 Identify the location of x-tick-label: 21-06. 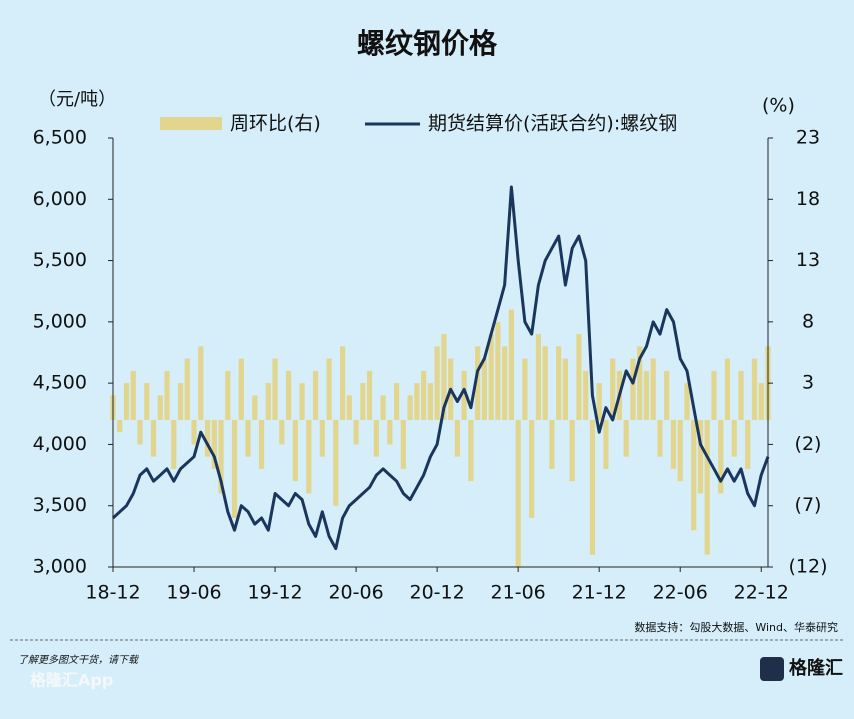
(518, 593).